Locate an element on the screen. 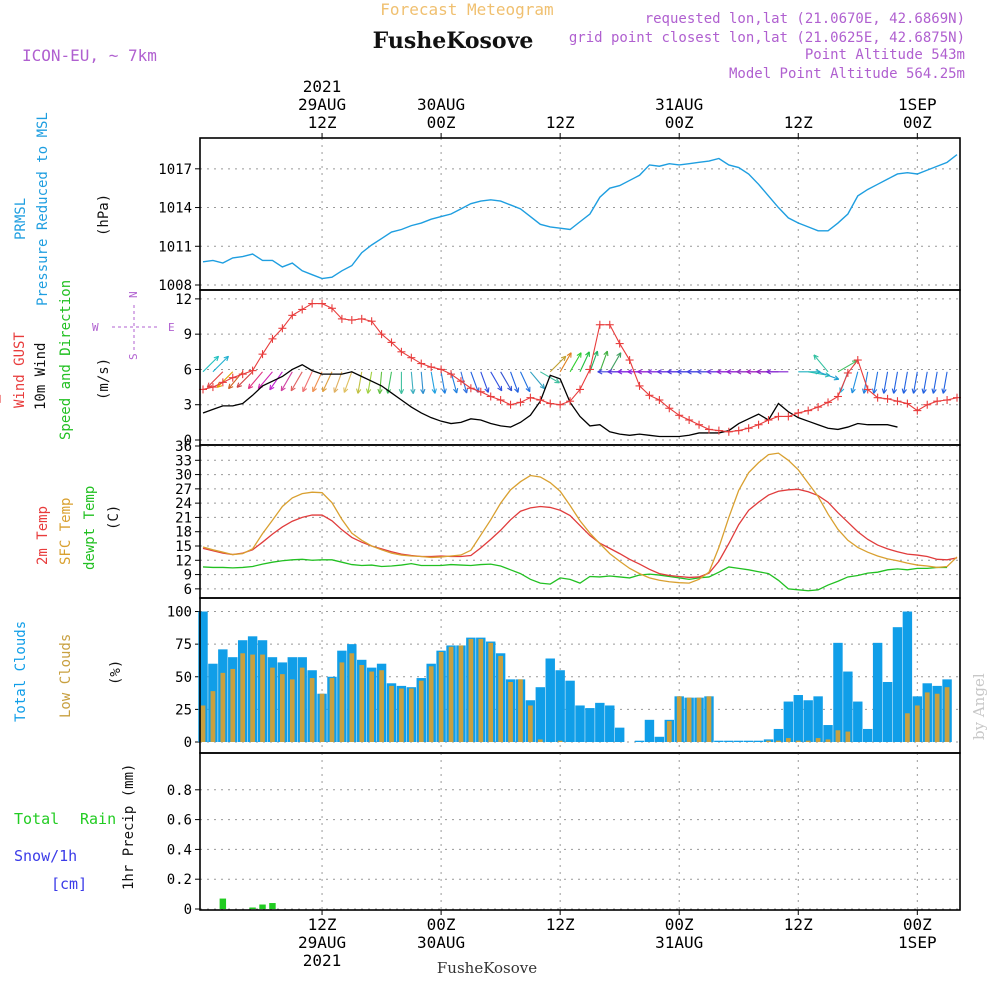  bottom-axis-label: 30AUG is located at coordinates (441, 942).